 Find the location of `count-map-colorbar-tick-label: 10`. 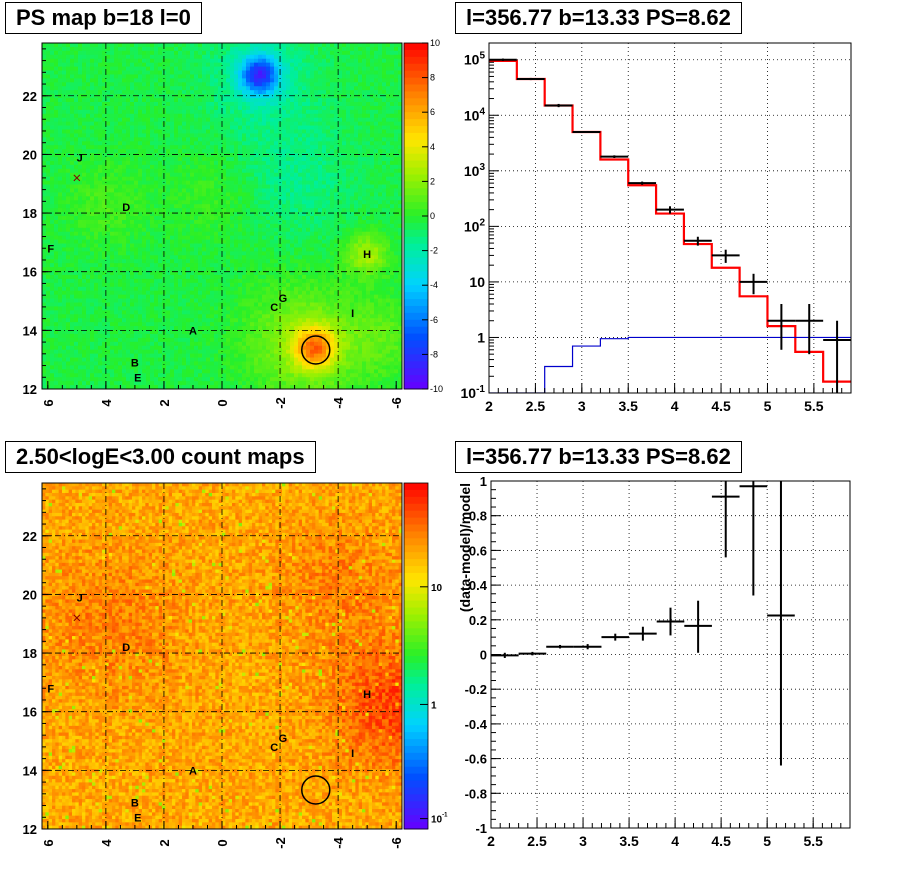

count-map-colorbar-tick-label: 10 is located at coordinates (437, 588).